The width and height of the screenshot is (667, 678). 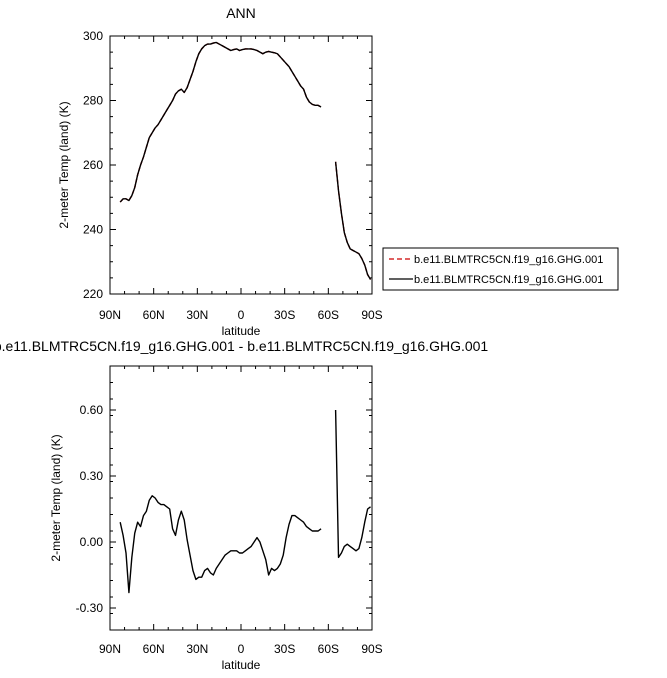 What do you see at coordinates (93, 165) in the screenshot?
I see `y-tick-label: 260` at bounding box center [93, 165].